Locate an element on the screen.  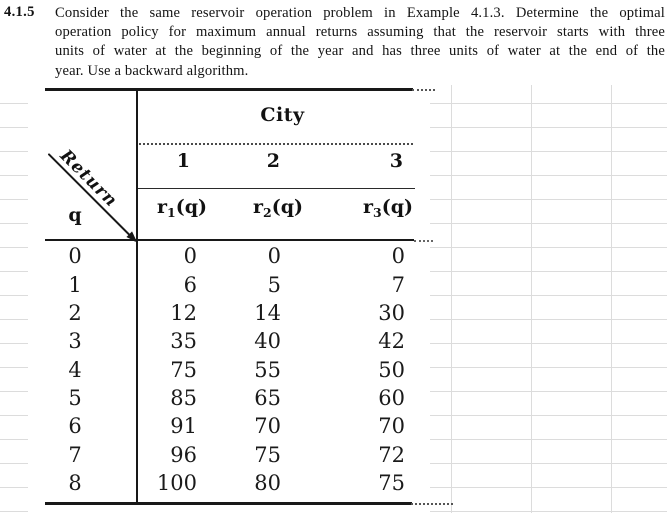
column-numbers-underline is located at coordinates (276, 189).